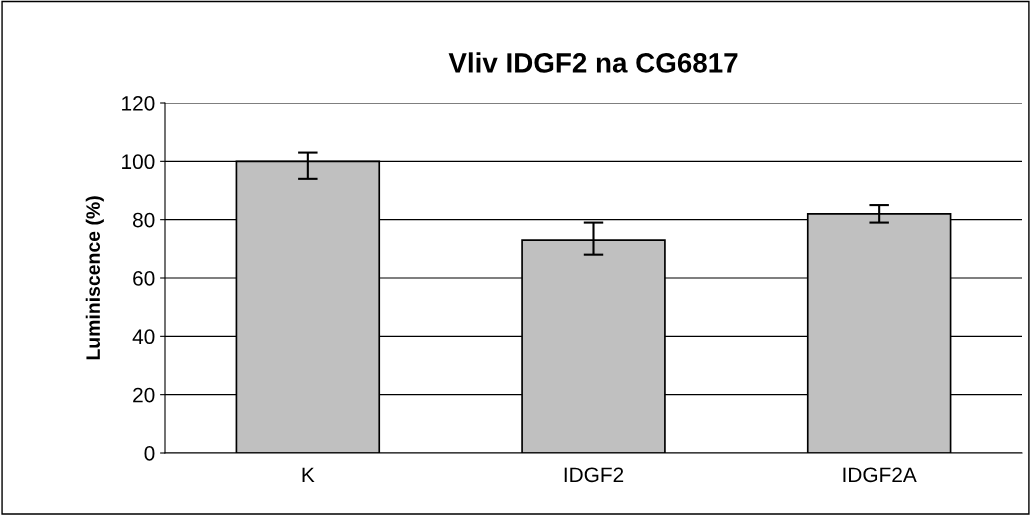 This screenshot has height=515, width=1032. What do you see at coordinates (149, 453) in the screenshot?
I see `y-tick-label: 0` at bounding box center [149, 453].